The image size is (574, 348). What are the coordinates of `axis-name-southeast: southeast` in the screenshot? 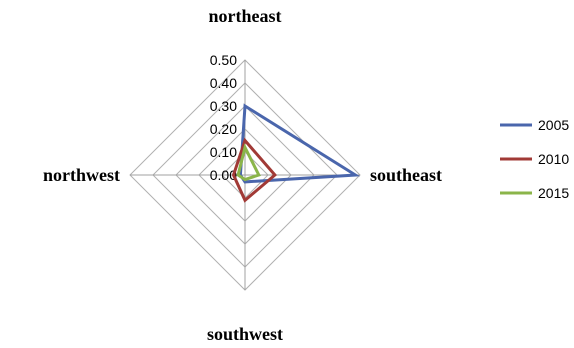 It's located at (406, 175).